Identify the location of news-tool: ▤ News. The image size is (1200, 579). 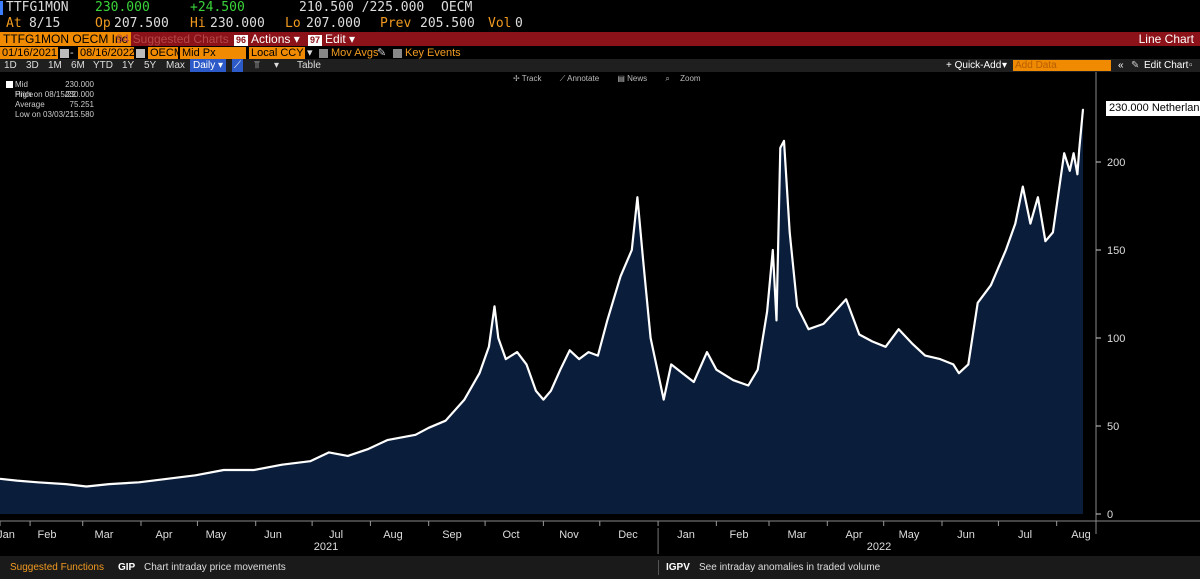
(632, 78).